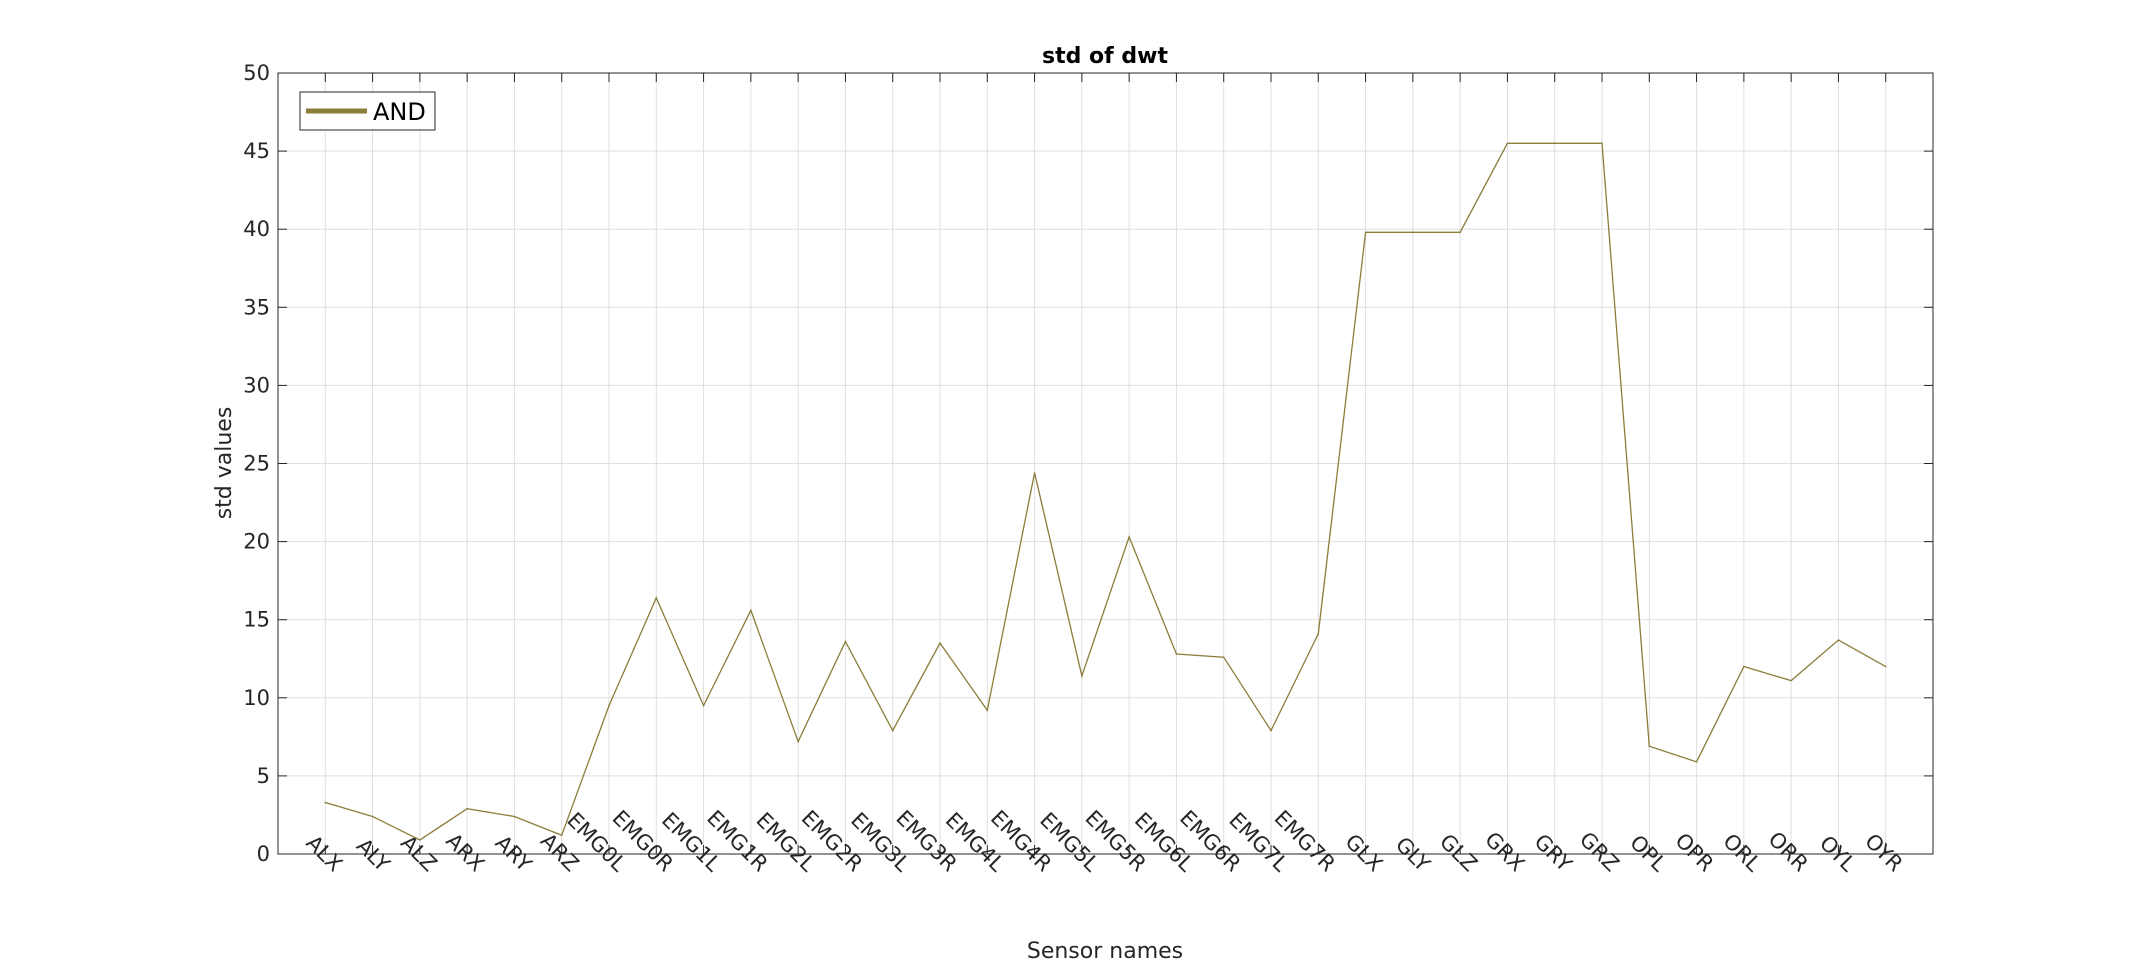 The image size is (2134, 962). Describe the element at coordinates (256, 307) in the screenshot. I see `y-tick-label: 35` at that location.